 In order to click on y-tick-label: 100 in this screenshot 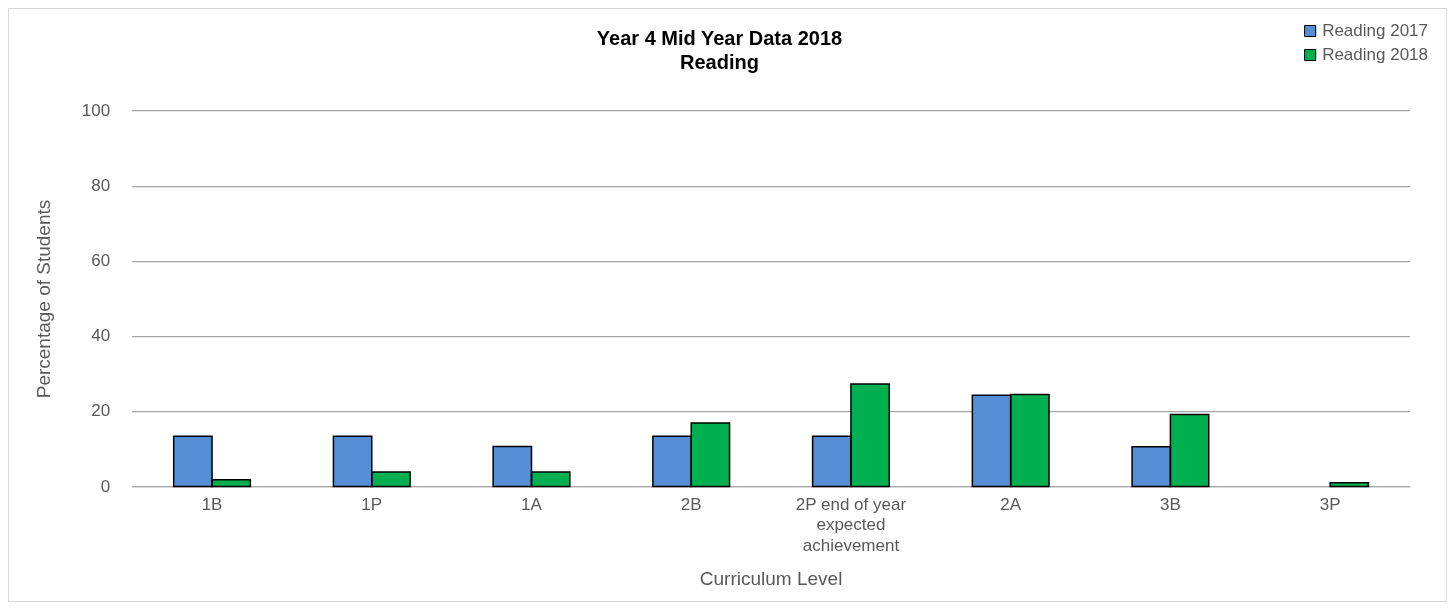, I will do `click(96, 110)`.